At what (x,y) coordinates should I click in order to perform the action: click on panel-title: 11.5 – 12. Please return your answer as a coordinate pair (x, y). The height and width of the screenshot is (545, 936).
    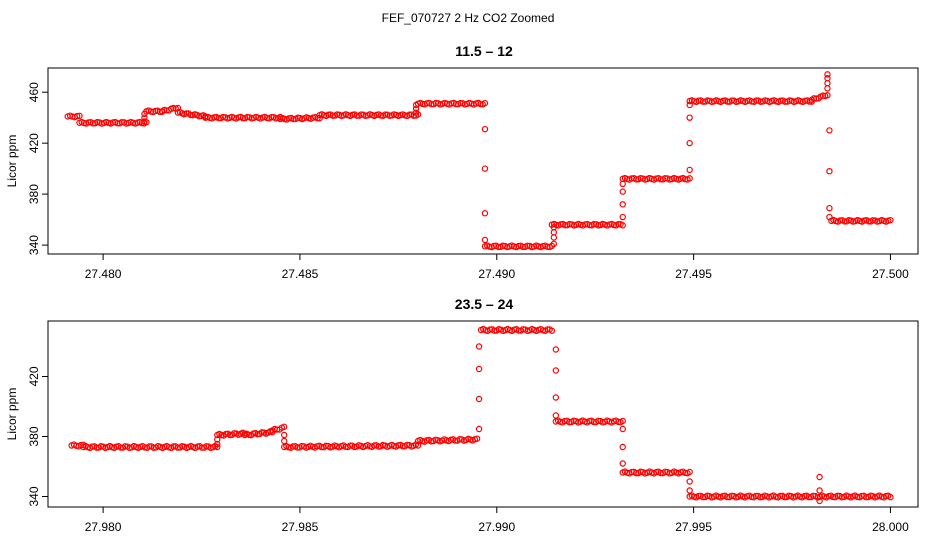
    Looking at the image, I should click on (484, 51).